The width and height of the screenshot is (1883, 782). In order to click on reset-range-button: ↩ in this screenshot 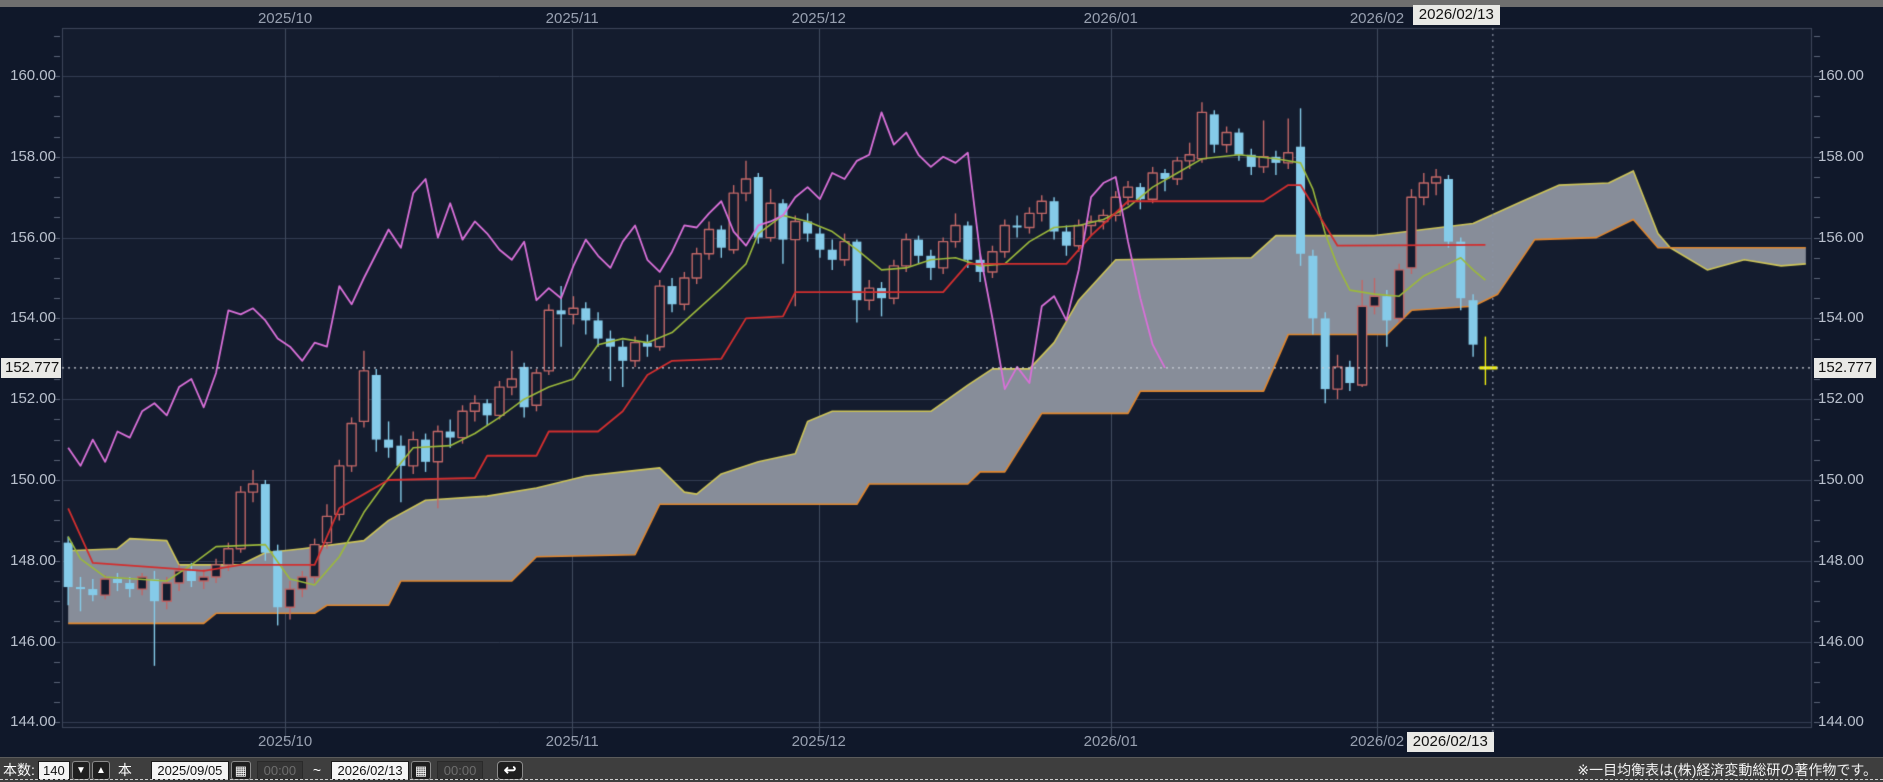, I will do `click(510, 770)`.